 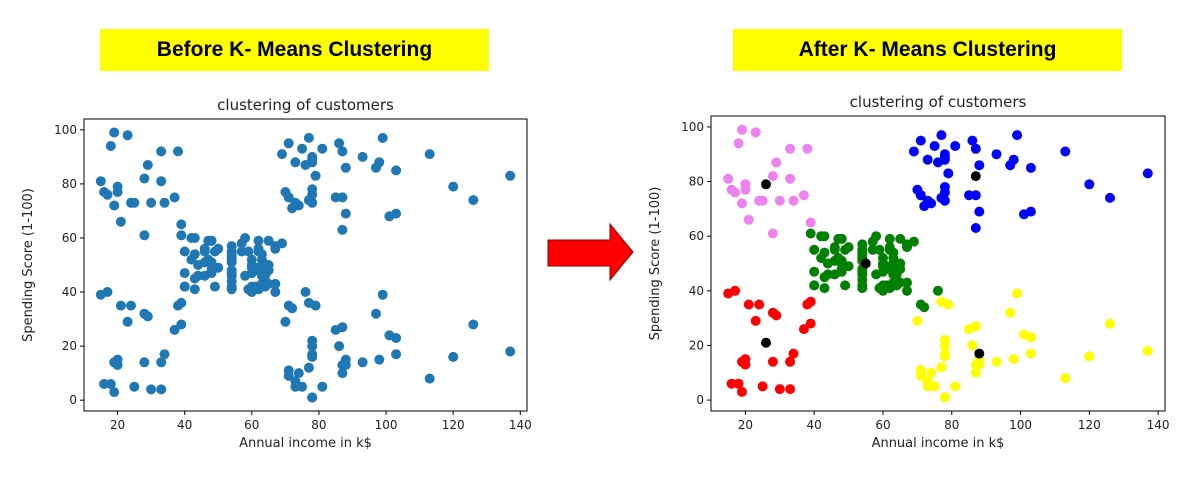 I want to click on after-clustering-banner: After K- Means Clustering, so click(x=927, y=50).